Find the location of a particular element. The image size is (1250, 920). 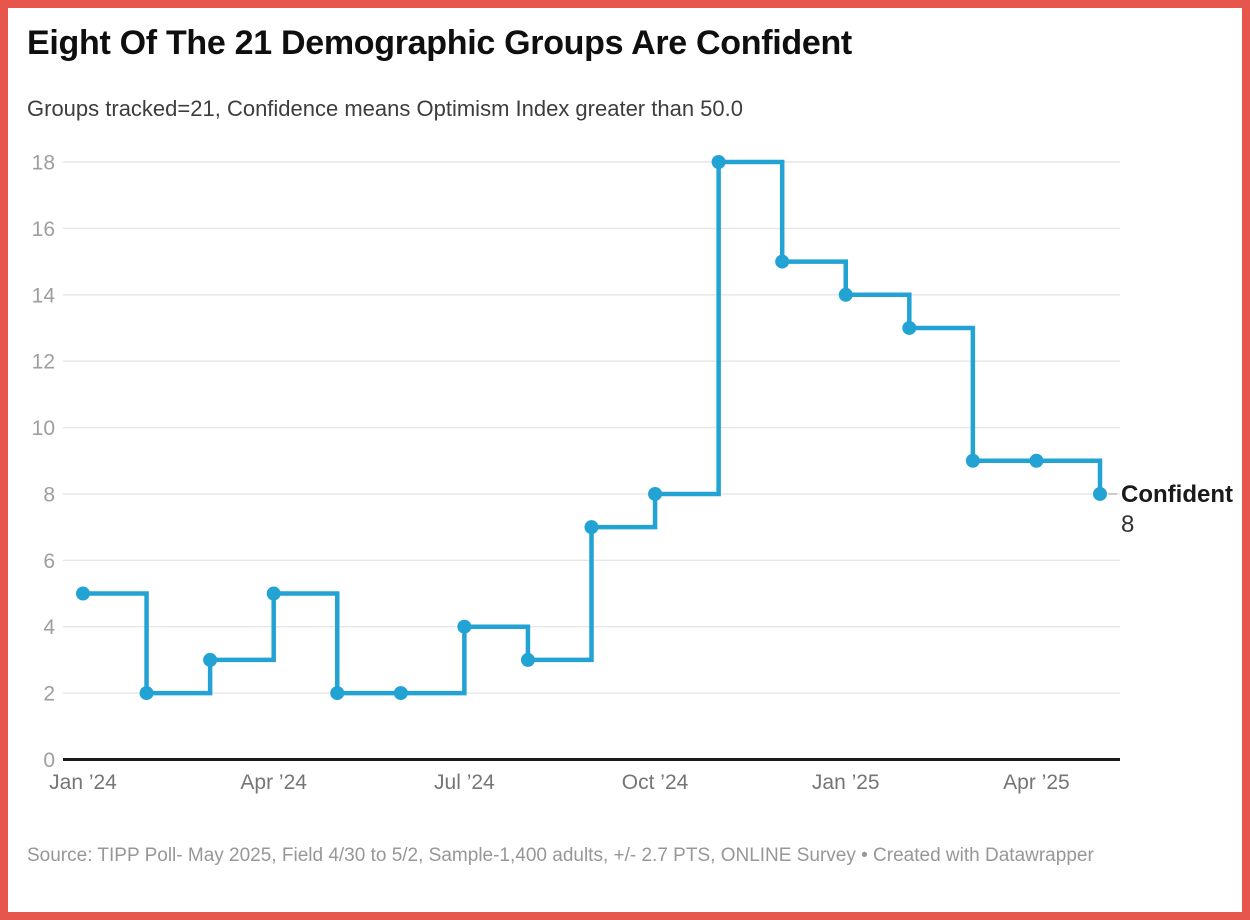

series-end-value: 8 is located at coordinates (1127, 524).